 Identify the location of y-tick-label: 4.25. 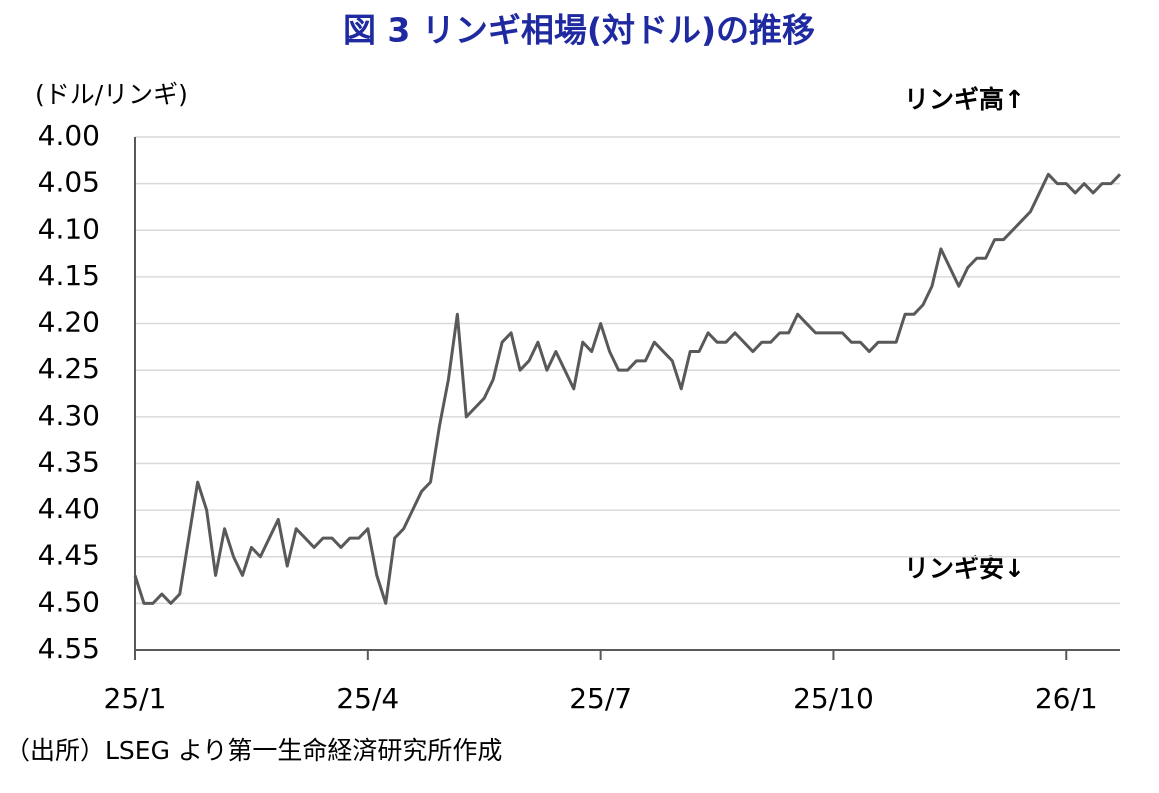
(69, 368).